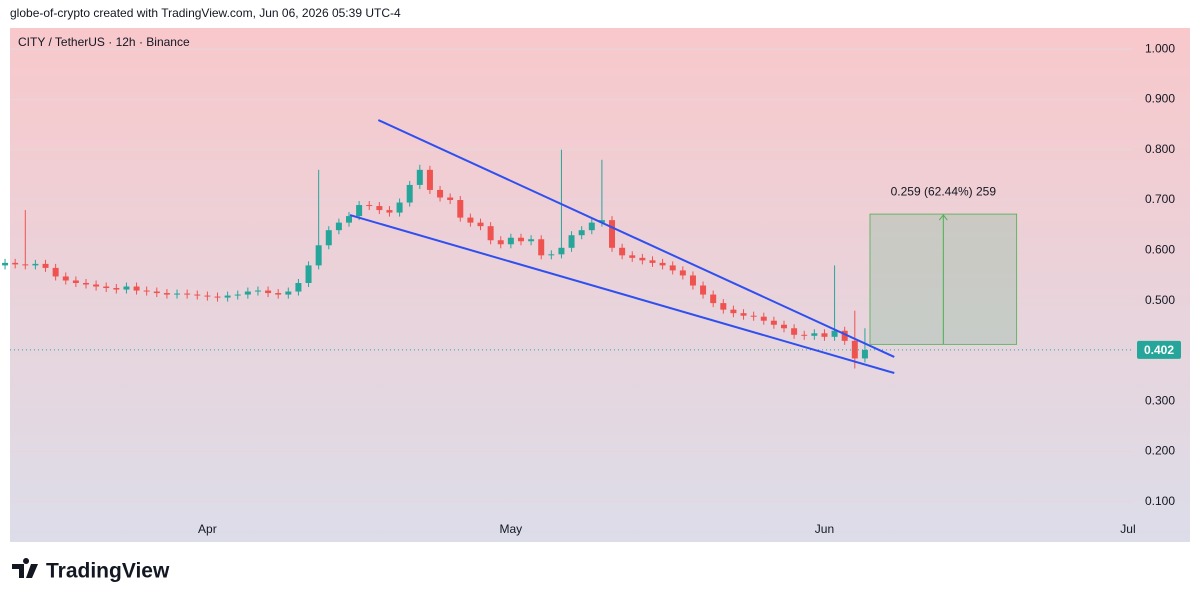 The width and height of the screenshot is (1200, 602). What do you see at coordinates (1160, 300) in the screenshot?
I see `y-tick-label: 0.500` at bounding box center [1160, 300].